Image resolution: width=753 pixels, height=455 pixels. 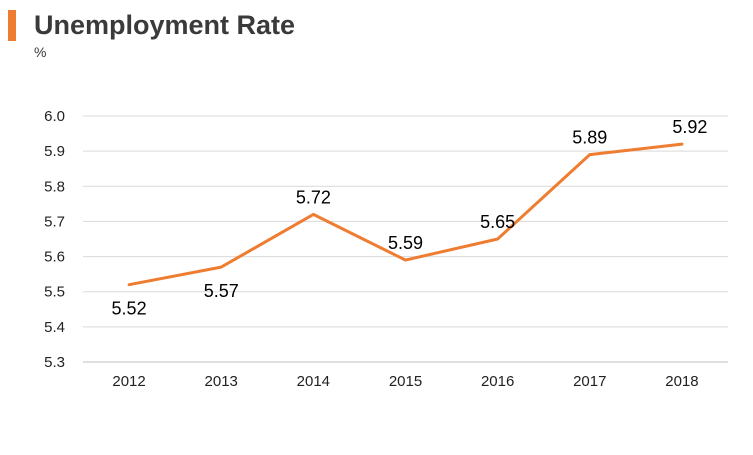 What do you see at coordinates (54, 151) in the screenshot?
I see `y-tick-label-5.9: 5.9` at bounding box center [54, 151].